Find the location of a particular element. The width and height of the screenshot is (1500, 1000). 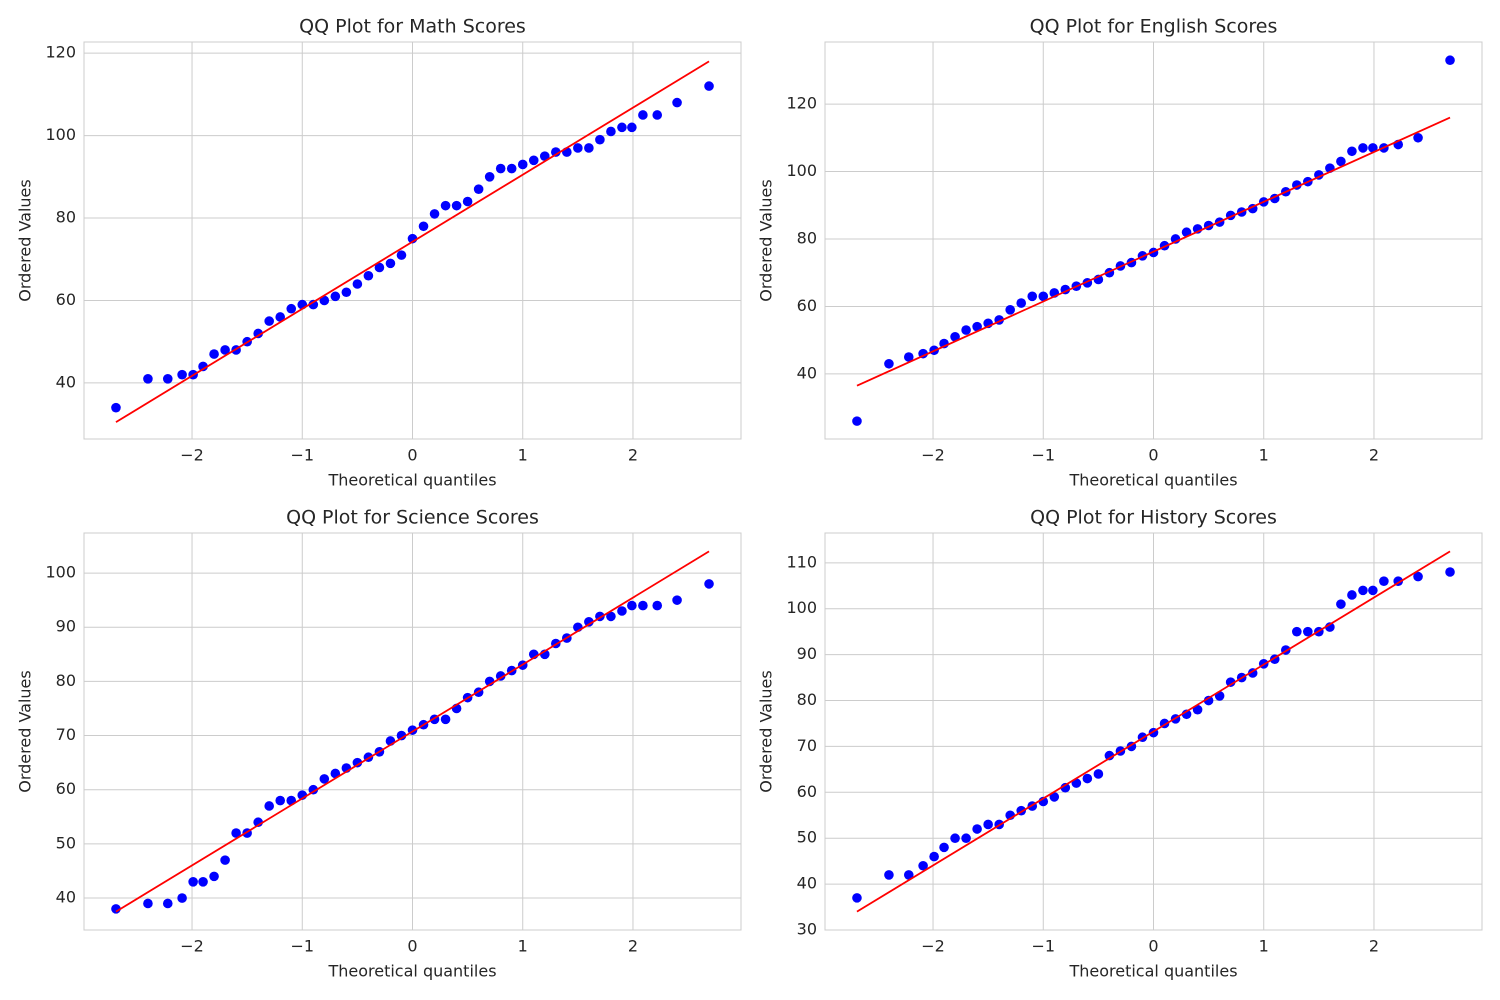

x-tick-label: −2 is located at coordinates (933, 946).